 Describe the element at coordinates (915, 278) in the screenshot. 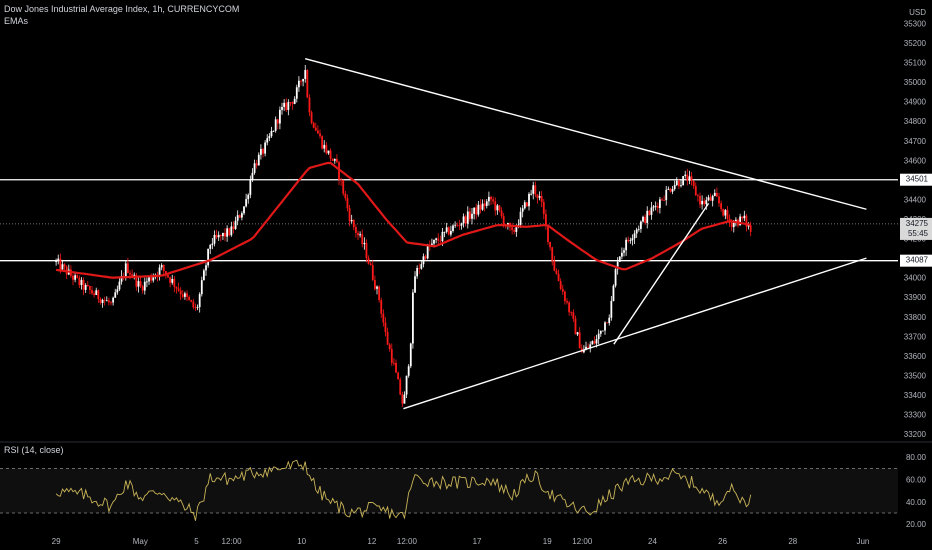

I see `y-tick-label: 34000` at that location.